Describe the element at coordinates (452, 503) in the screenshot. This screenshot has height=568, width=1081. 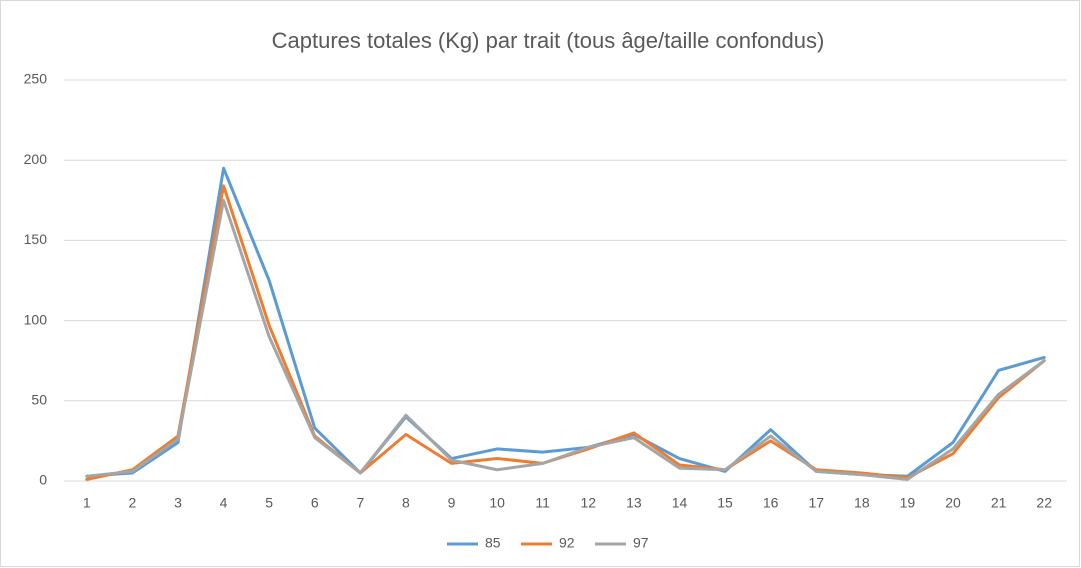
I see `x-tick-label: 9` at that location.